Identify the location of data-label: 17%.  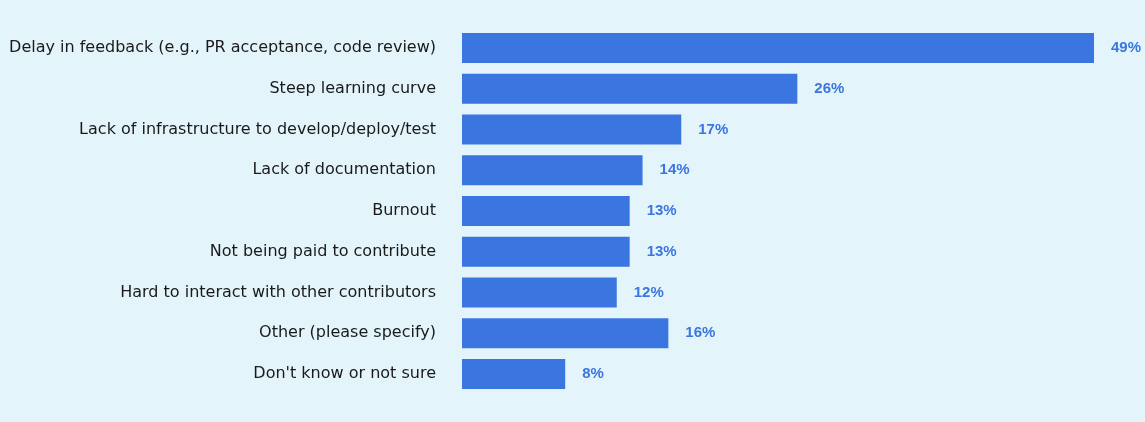
(713, 128).